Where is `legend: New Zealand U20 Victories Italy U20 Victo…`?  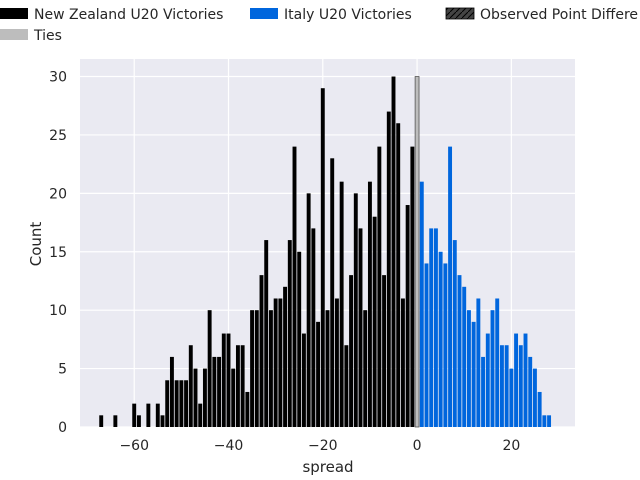 legend: New Zealand U20 Victories Italy U20 Victo… is located at coordinates (319, 25).